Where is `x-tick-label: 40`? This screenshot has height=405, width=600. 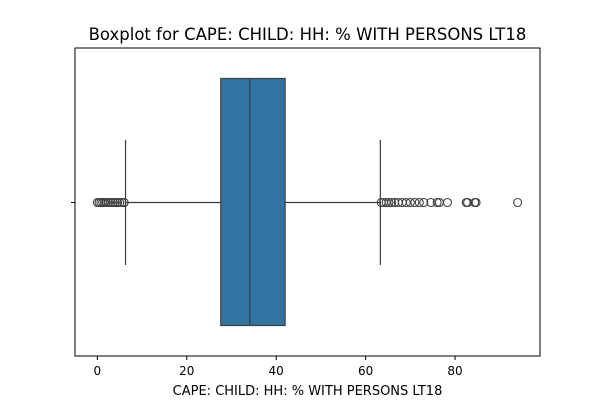 x-tick-label: 40 is located at coordinates (276, 371).